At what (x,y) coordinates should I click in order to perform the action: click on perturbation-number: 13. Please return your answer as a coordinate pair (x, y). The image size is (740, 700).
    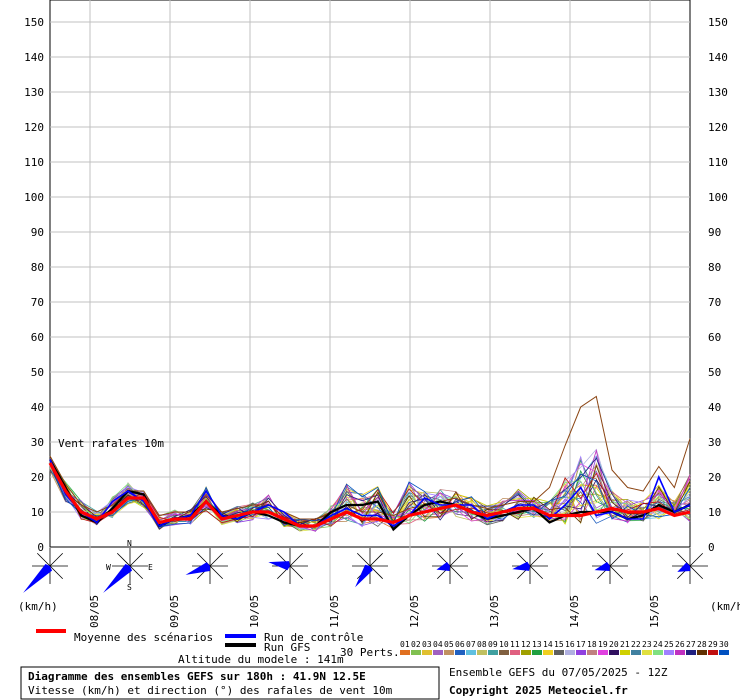
    Looking at the image, I should click on (537, 644).